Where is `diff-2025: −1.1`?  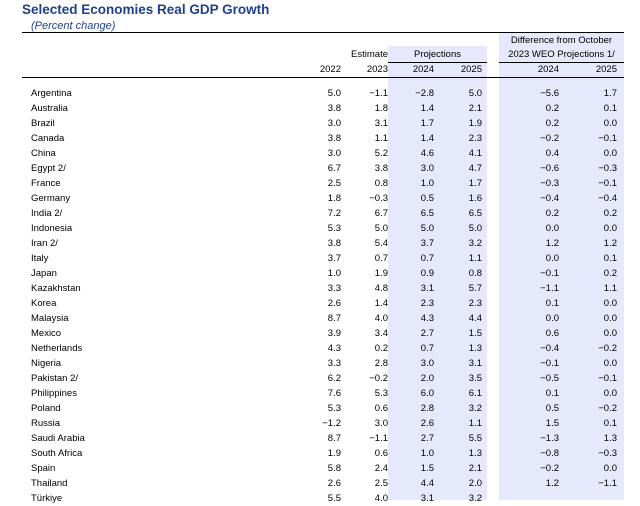 diff-2025: −1.1 is located at coordinates (607, 483).